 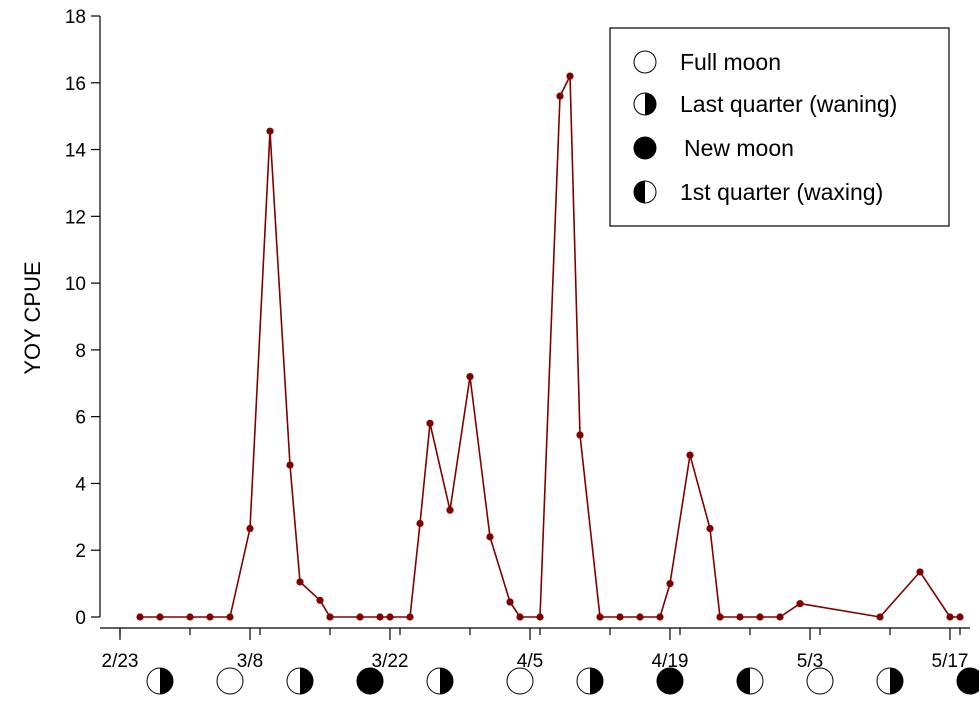 I want to click on y-tick-label: 0, so click(x=80, y=618).